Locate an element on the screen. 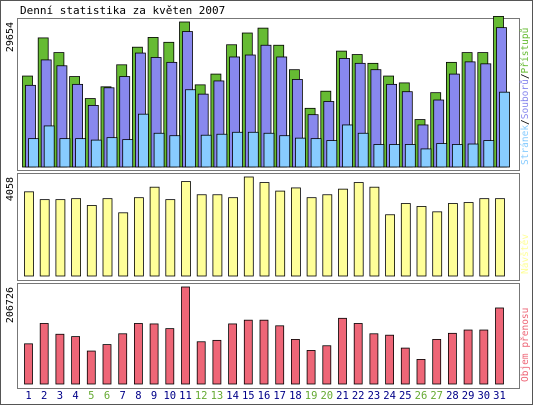  day-label-1: 1 is located at coordinates (28, 396).